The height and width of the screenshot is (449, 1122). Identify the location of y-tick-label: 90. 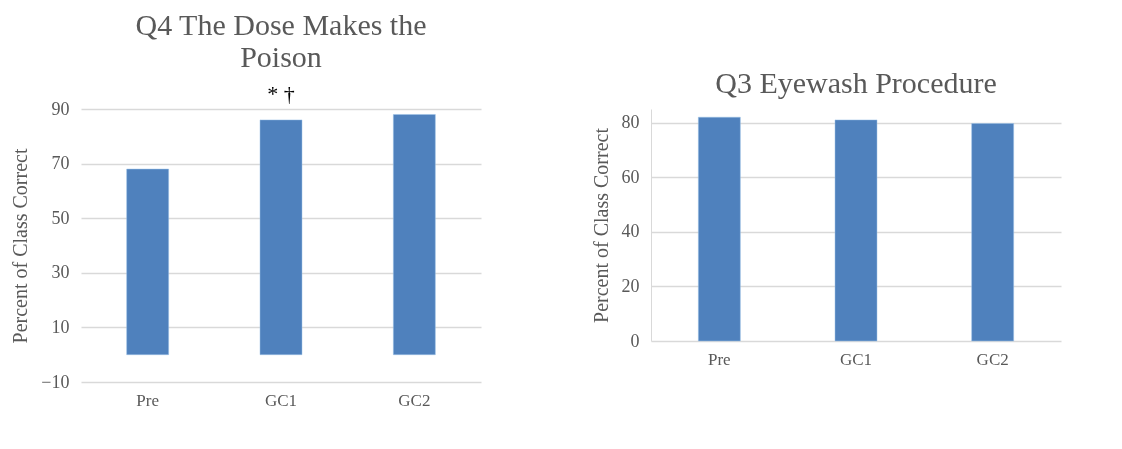
(60, 108).